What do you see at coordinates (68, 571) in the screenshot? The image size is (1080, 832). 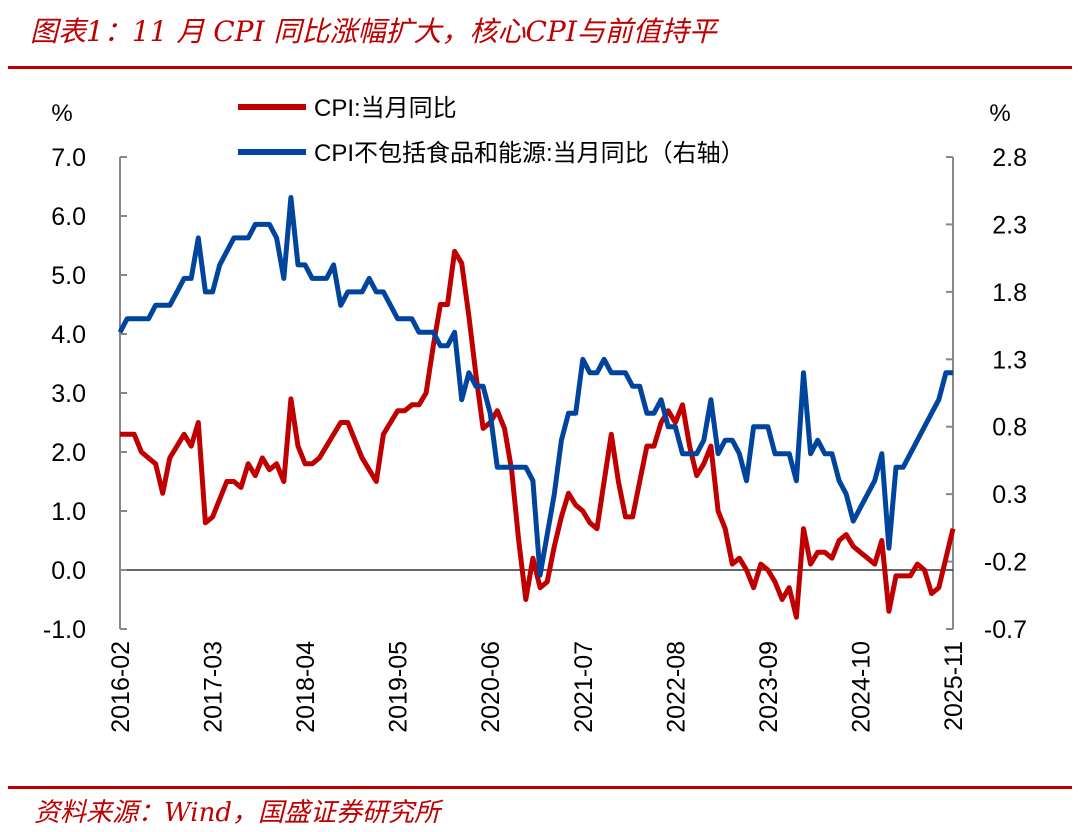 I see `left-tick-label: 0.0` at bounding box center [68, 571].